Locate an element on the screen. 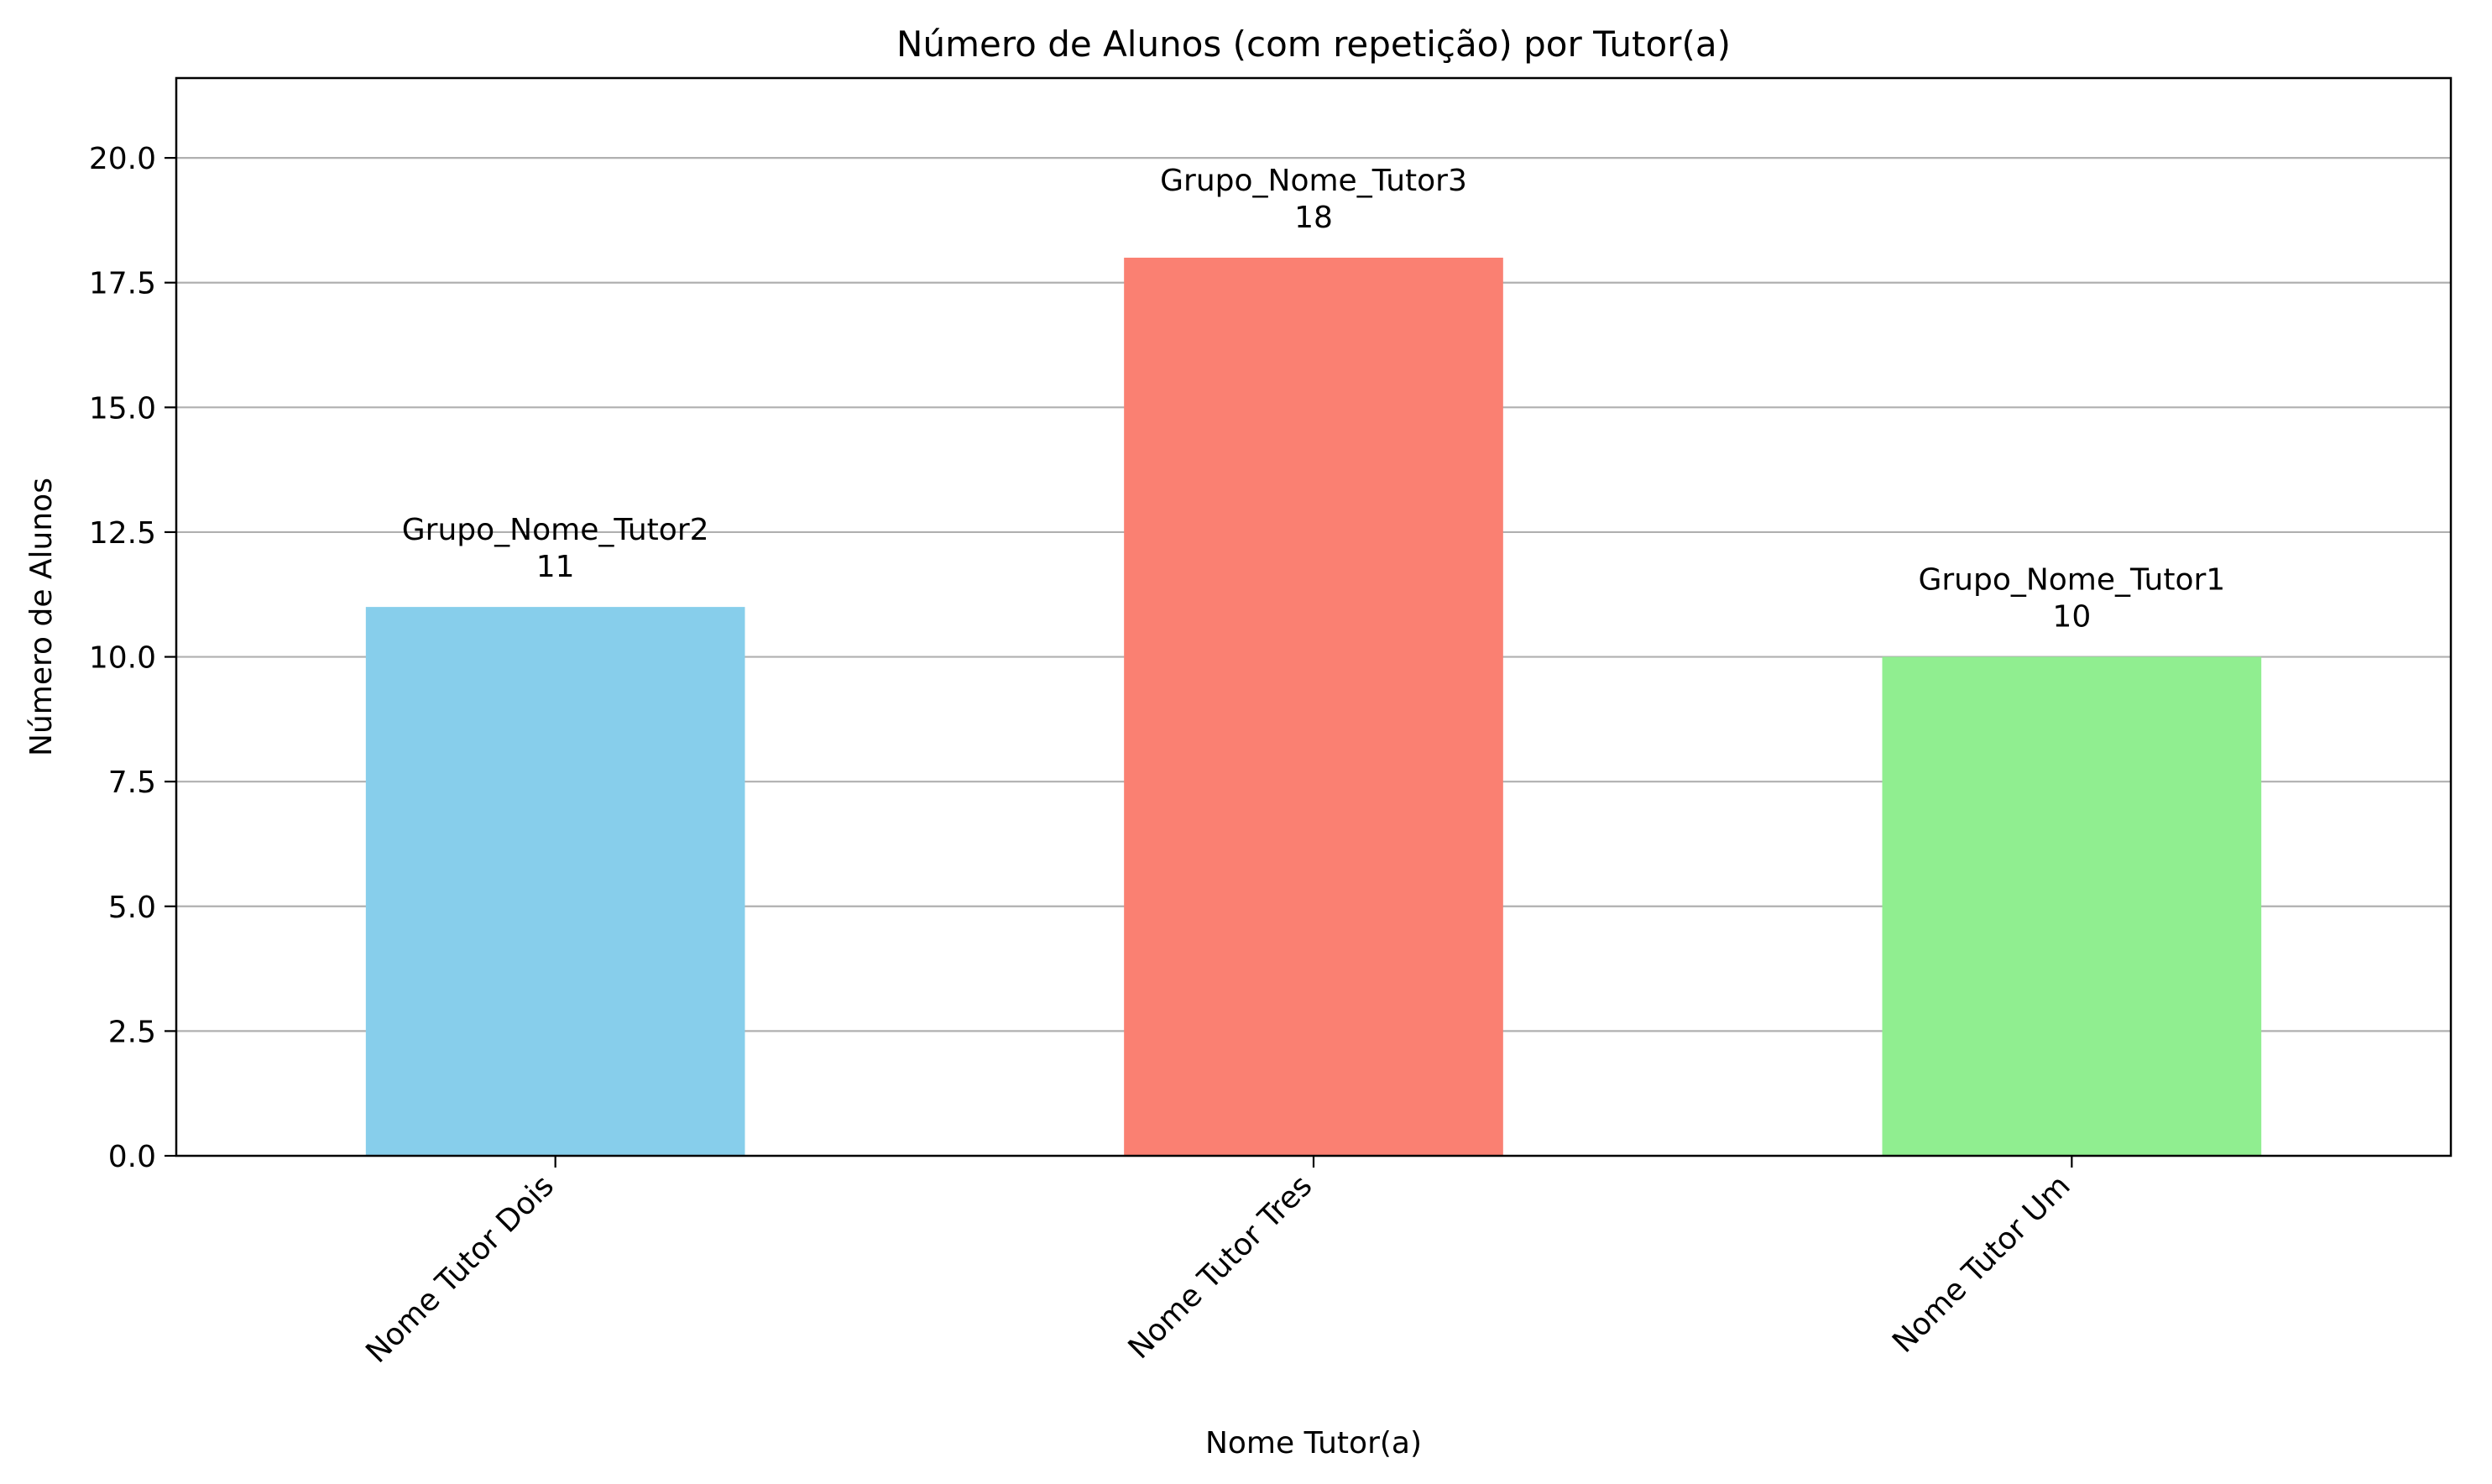 This screenshot has height=1484, width=2492. x-tick-label: Nome Tutor Tres is located at coordinates (1220, 1267).